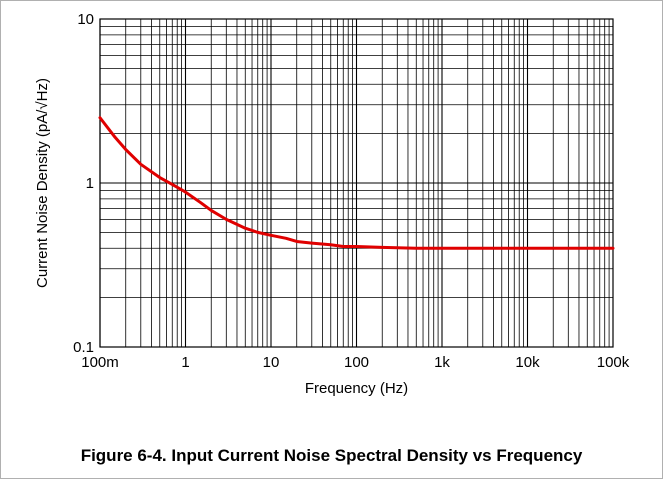  I want to click on y-tick-label: 0.1, so click(83, 347).